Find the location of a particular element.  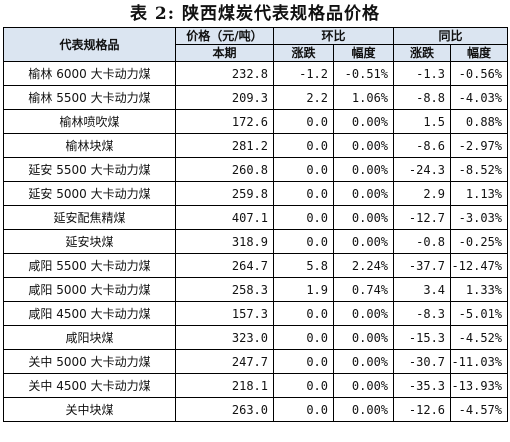

product-name-cell: 榆林块煤 is located at coordinates (89, 145).